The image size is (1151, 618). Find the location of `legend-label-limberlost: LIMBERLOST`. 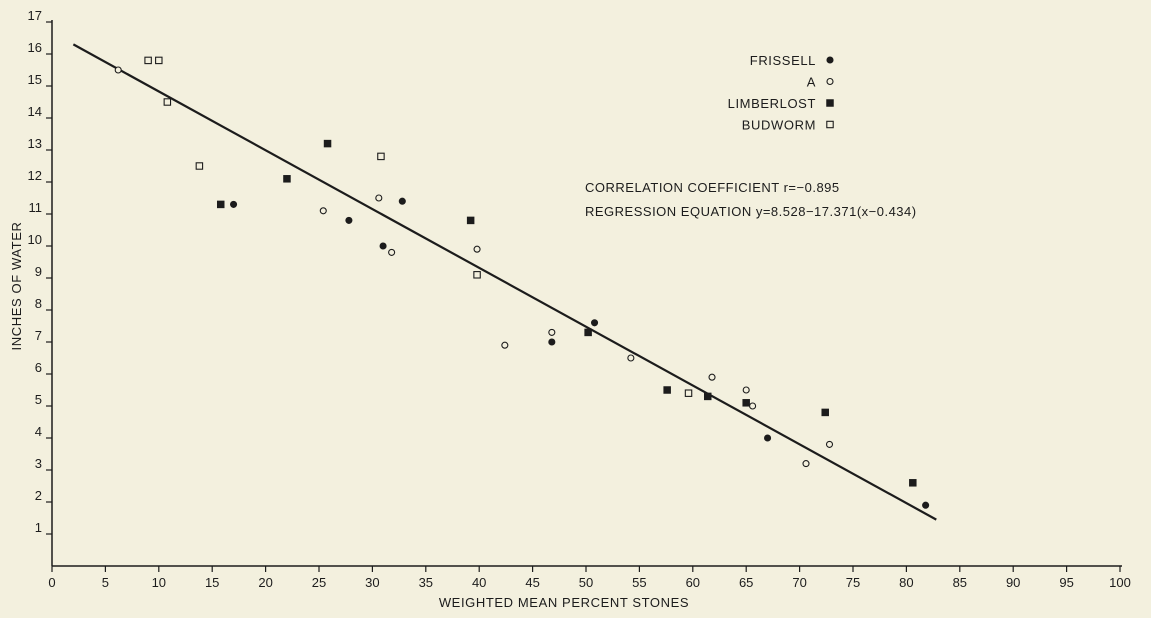

legend-label-limberlost: LIMBERLOST is located at coordinates (772, 103).